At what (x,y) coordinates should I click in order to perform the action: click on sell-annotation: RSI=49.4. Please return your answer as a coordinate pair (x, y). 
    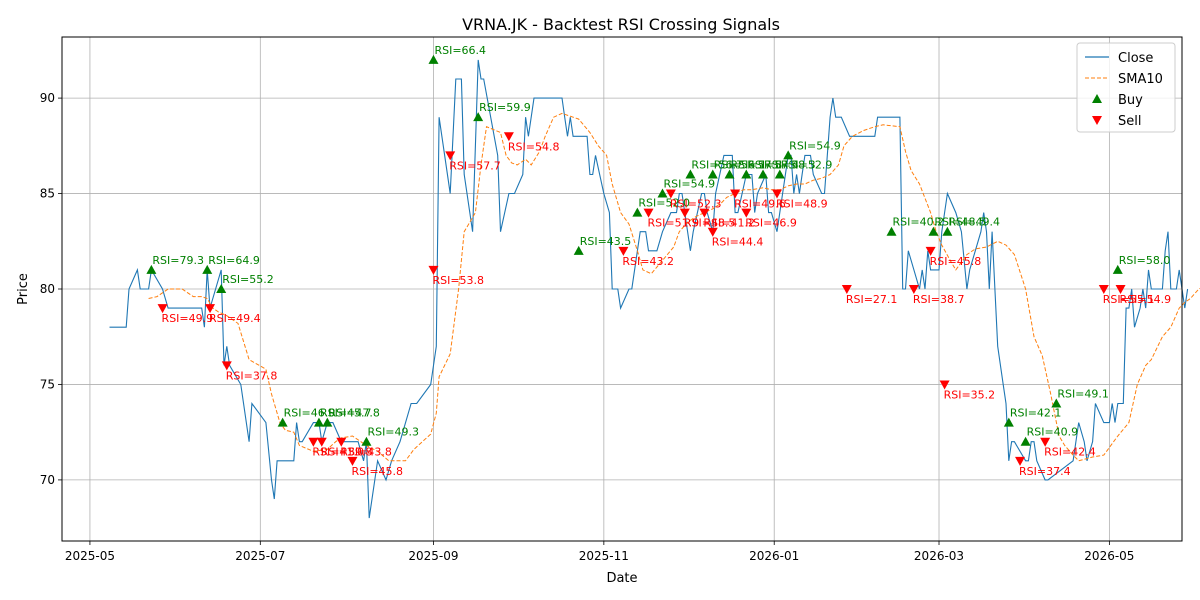
    Looking at the image, I should click on (235, 318).